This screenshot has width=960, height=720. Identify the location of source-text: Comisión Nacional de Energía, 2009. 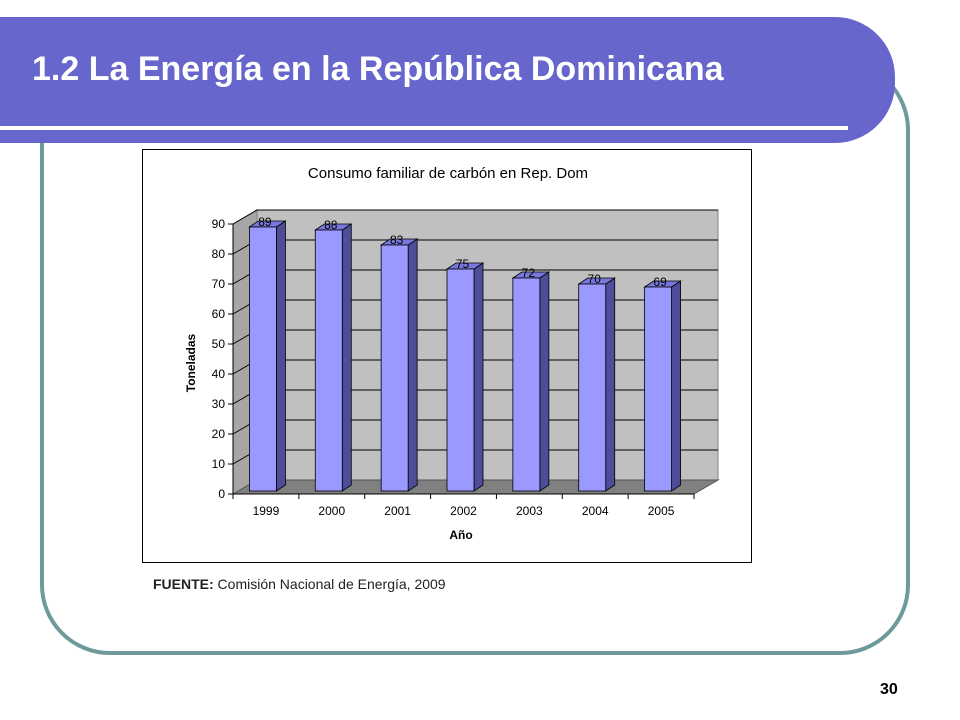
(329, 584).